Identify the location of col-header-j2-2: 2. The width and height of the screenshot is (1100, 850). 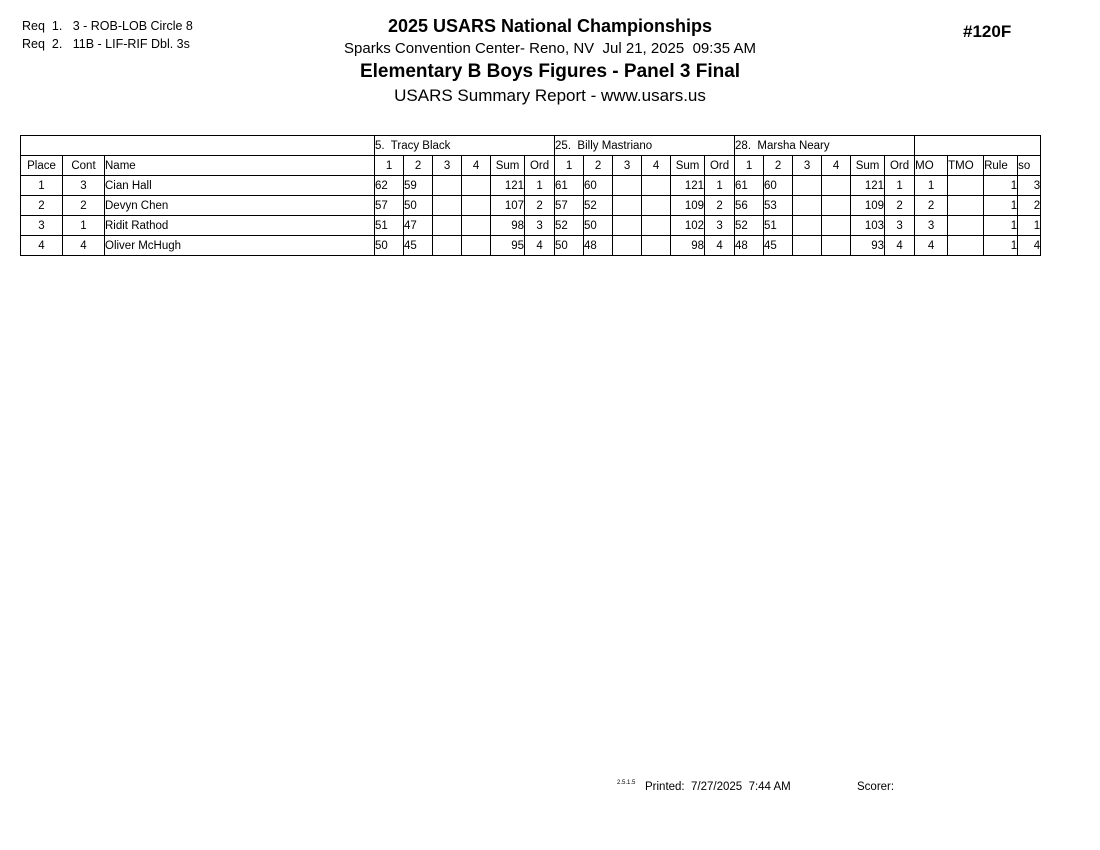
(598, 165).